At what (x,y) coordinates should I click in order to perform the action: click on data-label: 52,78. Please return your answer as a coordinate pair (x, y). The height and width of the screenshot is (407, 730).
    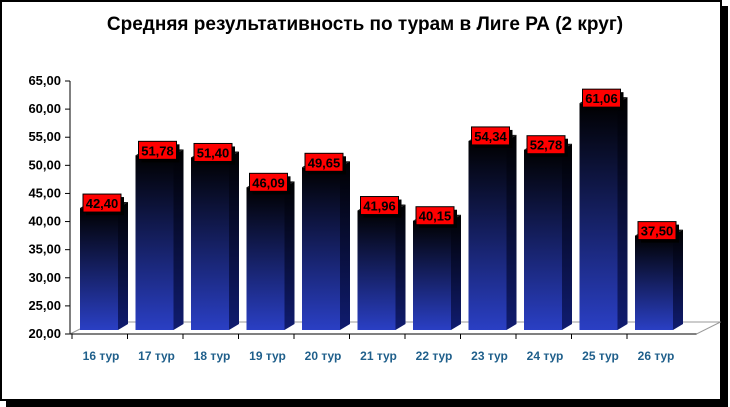
    Looking at the image, I should click on (546, 145).